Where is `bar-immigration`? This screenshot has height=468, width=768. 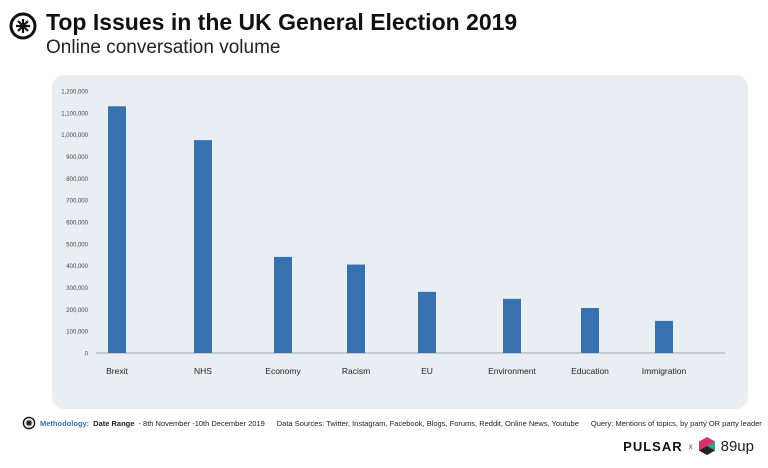 bar-immigration is located at coordinates (664, 336).